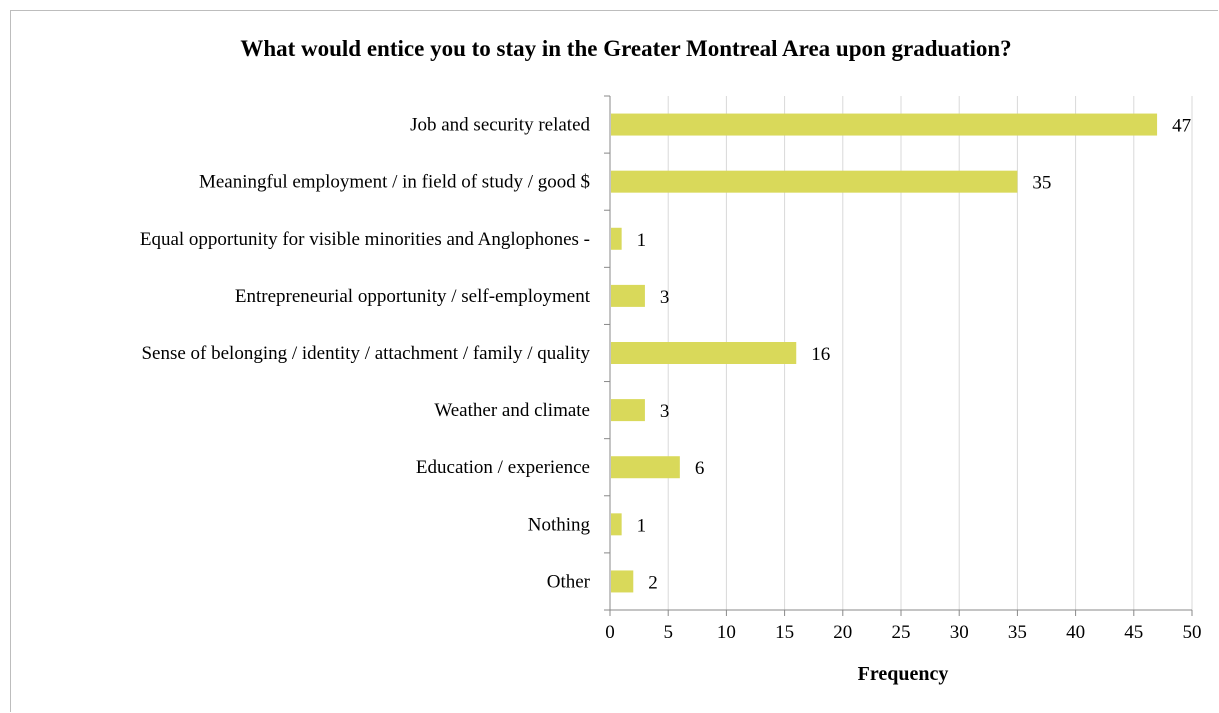 The image size is (1219, 713). I want to click on data-label: 2, so click(653, 582).